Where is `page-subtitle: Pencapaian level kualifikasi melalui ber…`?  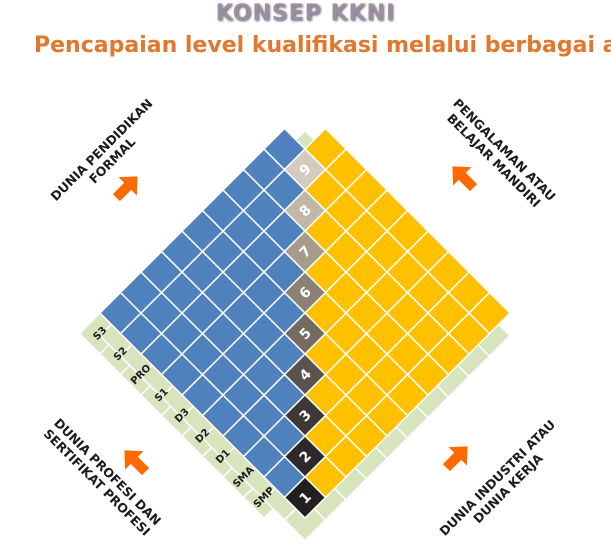 page-subtitle: Pencapaian level kualifikasi melalui ber… is located at coordinates (322, 45).